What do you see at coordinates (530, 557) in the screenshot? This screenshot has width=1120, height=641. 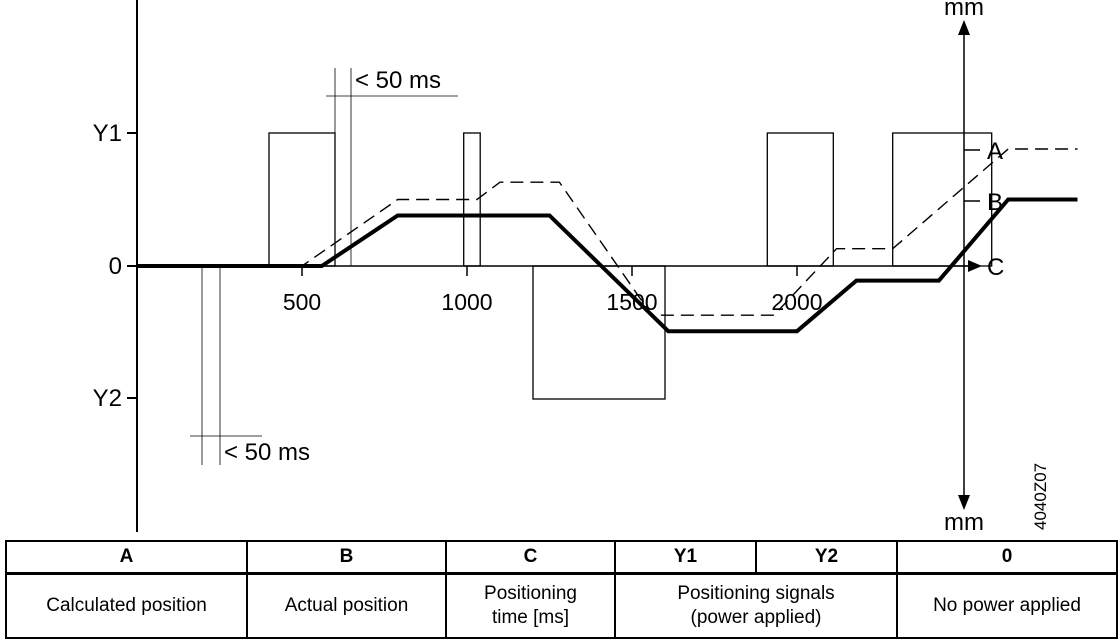 I see `legend-header-c: C` at bounding box center [530, 557].